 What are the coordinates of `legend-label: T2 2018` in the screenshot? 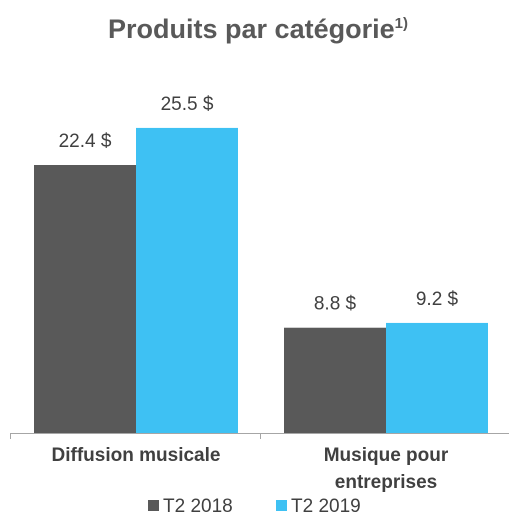 It's located at (198, 506).